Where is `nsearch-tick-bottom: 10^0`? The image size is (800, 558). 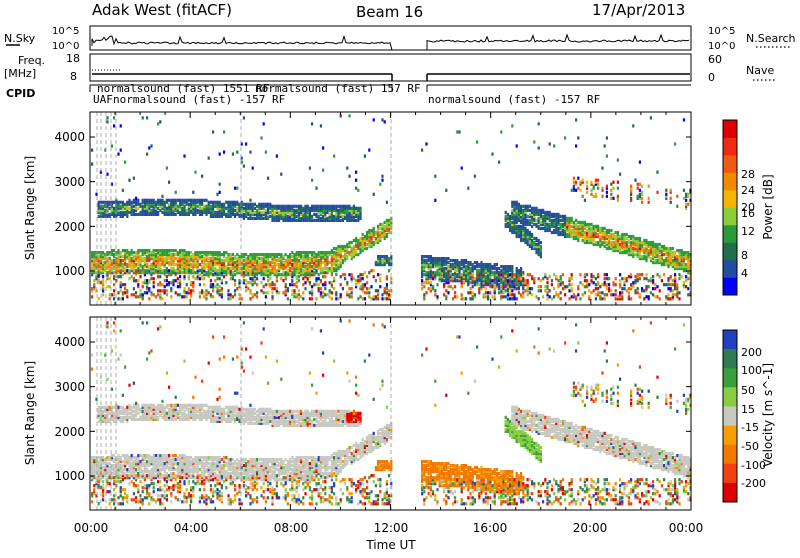
nsearch-tick-bottom: 10^0 is located at coordinates (721, 46).